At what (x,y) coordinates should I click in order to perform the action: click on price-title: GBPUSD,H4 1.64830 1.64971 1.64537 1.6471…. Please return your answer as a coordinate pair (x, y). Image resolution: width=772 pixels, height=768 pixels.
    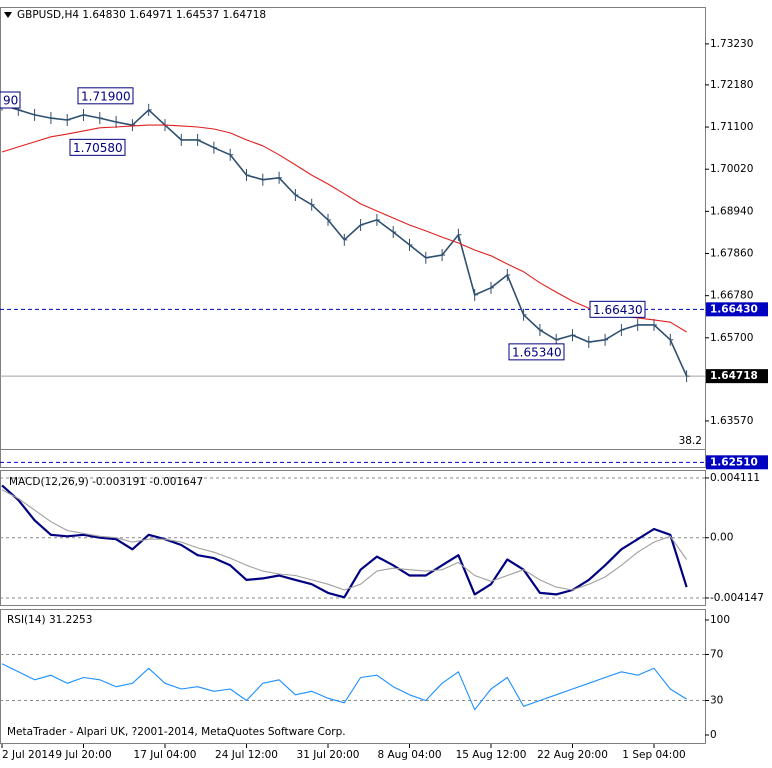
    Looking at the image, I should click on (141, 15).